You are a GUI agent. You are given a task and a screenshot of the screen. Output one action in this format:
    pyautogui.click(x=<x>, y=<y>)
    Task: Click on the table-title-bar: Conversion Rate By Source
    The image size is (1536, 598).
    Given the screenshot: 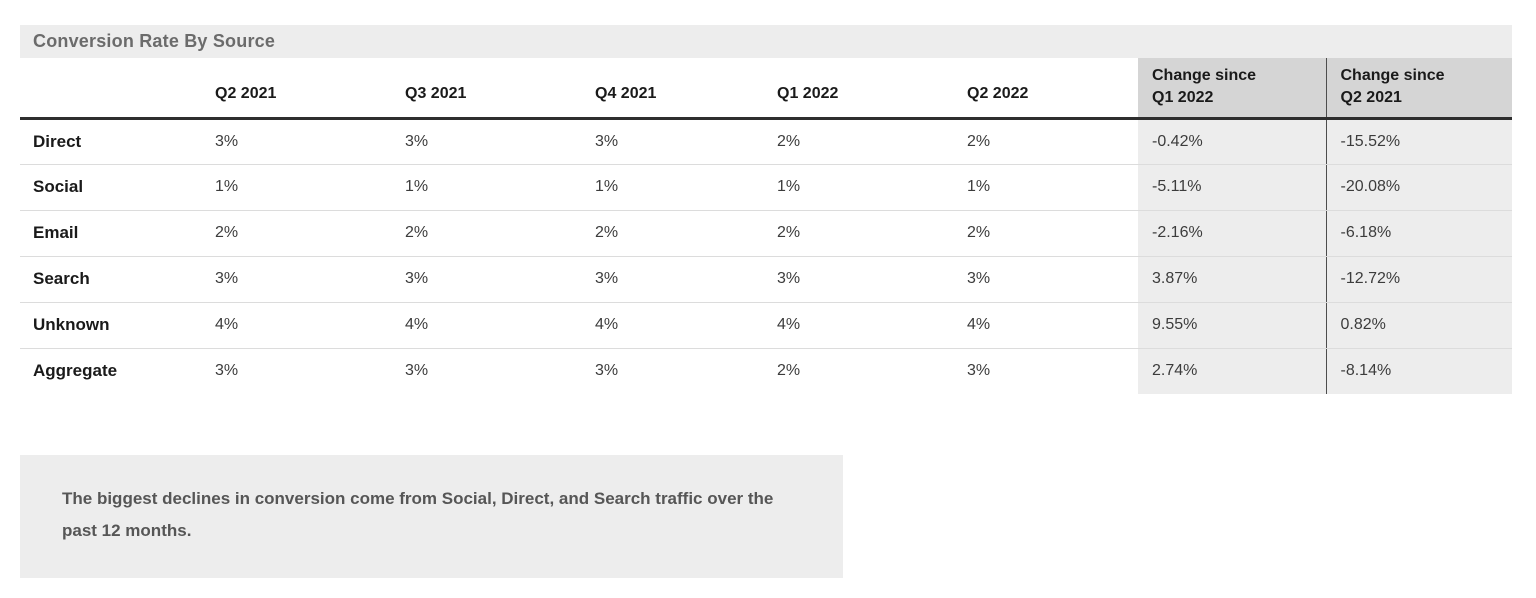 What is the action you would take?
    pyautogui.click(x=766, y=41)
    